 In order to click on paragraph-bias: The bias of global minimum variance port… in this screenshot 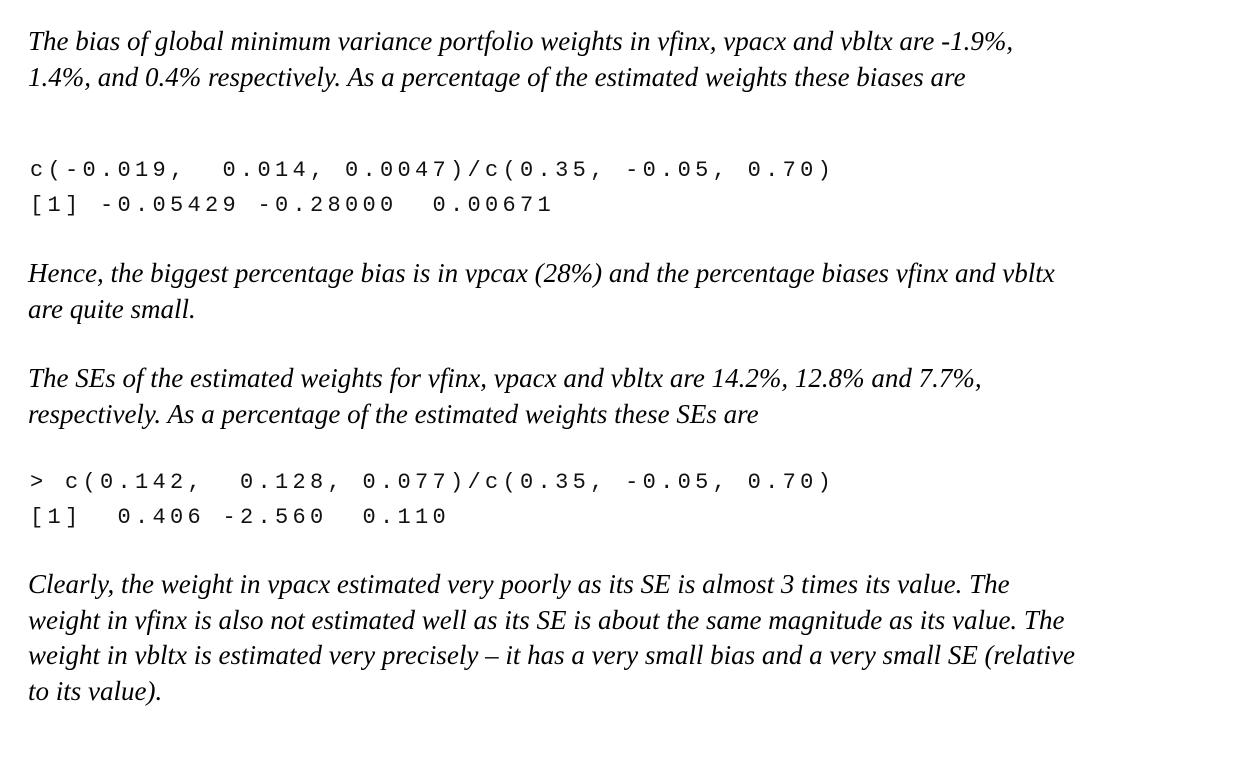, I will do `click(520, 59)`.